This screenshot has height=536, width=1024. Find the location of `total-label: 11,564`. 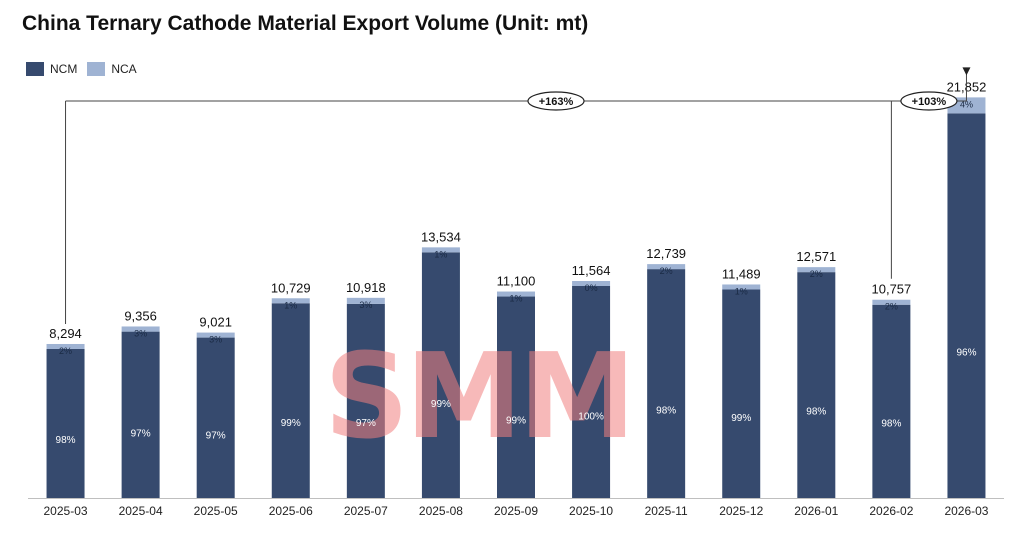

total-label: 11,564 is located at coordinates (591, 270).